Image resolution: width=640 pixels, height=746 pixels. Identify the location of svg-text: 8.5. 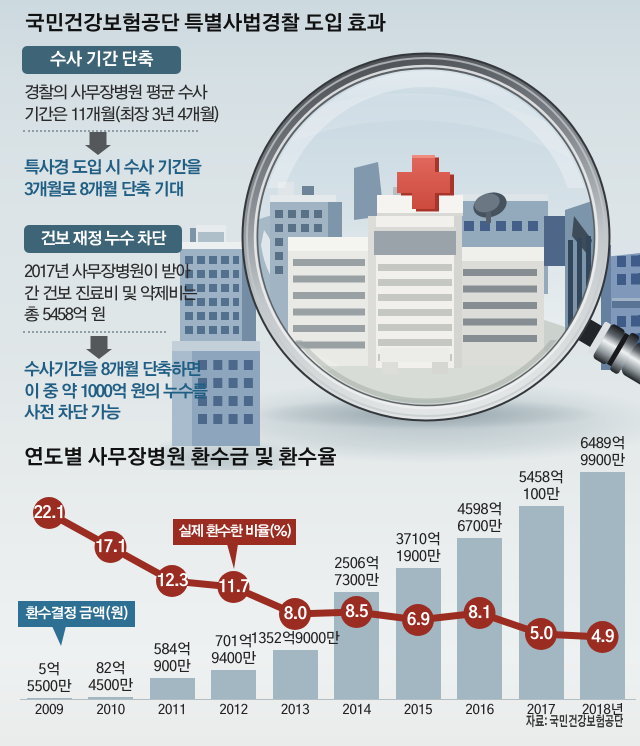
(356, 612).